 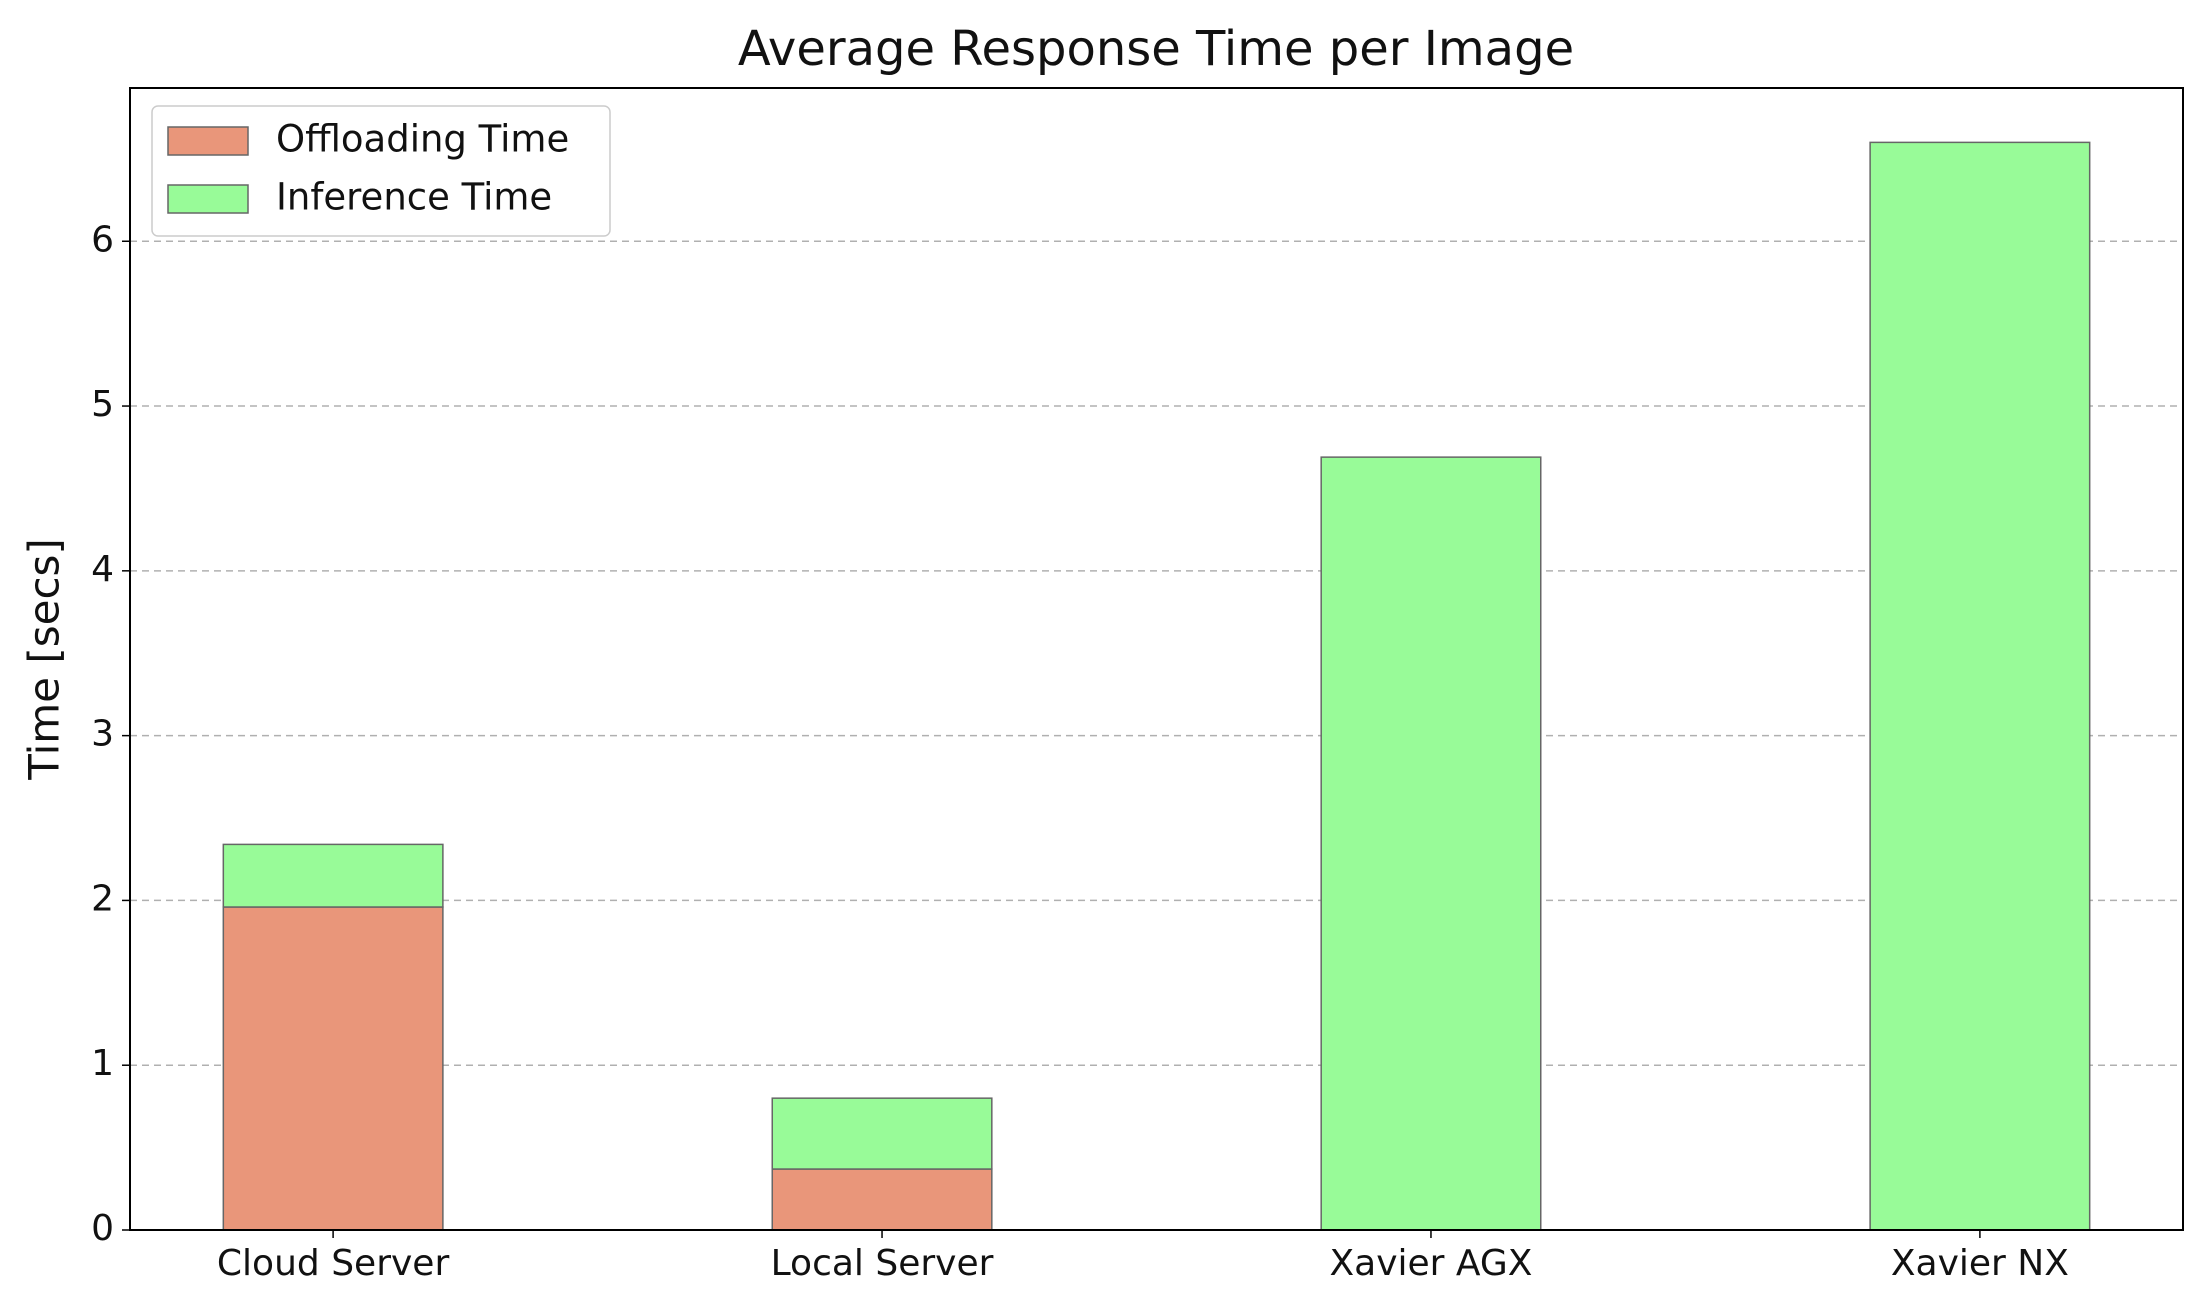 What do you see at coordinates (102, 404) in the screenshot?
I see `y-tick-label: 5` at bounding box center [102, 404].